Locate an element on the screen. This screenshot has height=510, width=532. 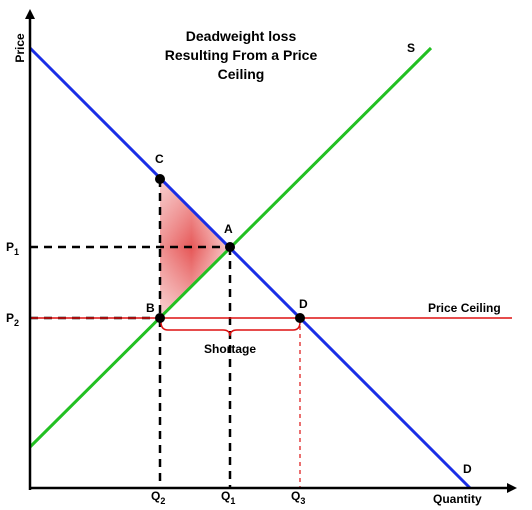
x-axis-label: Quantity is located at coordinates (457, 499).